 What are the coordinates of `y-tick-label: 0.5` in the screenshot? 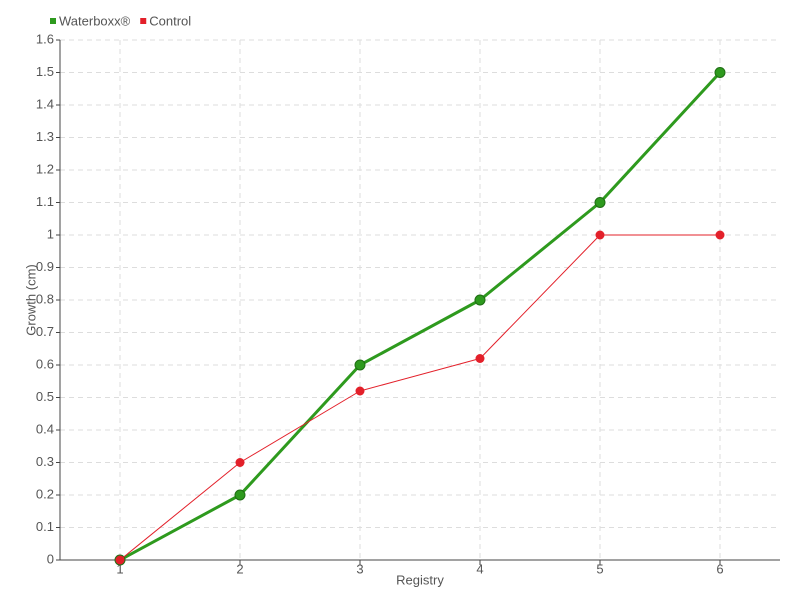 It's located at (45, 396).